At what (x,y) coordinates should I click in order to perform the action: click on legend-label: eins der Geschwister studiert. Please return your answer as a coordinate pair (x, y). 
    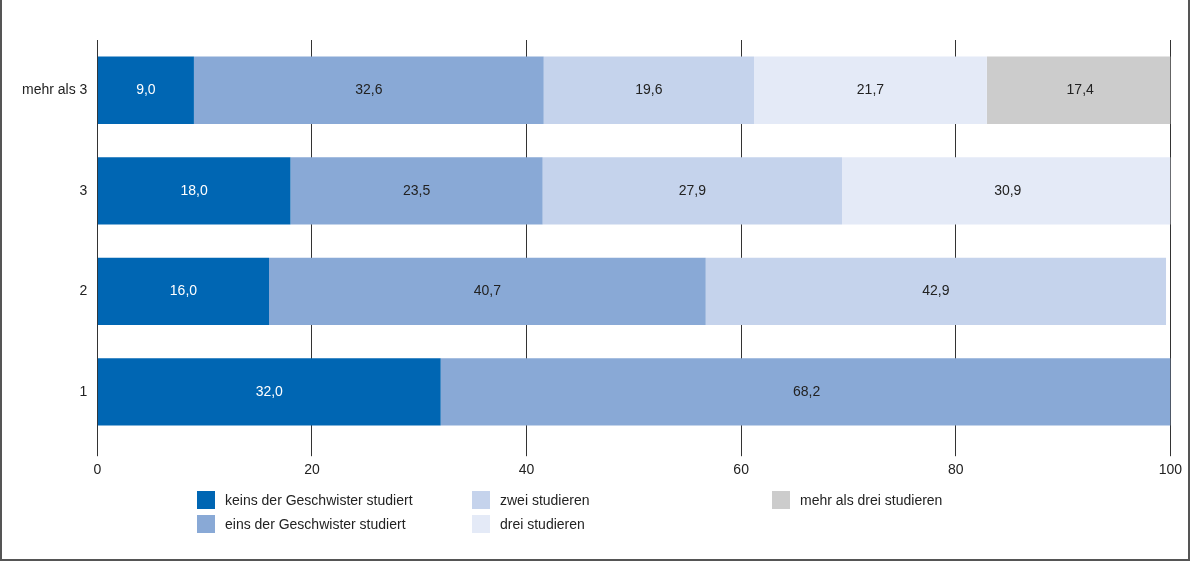
    Looking at the image, I should click on (315, 524).